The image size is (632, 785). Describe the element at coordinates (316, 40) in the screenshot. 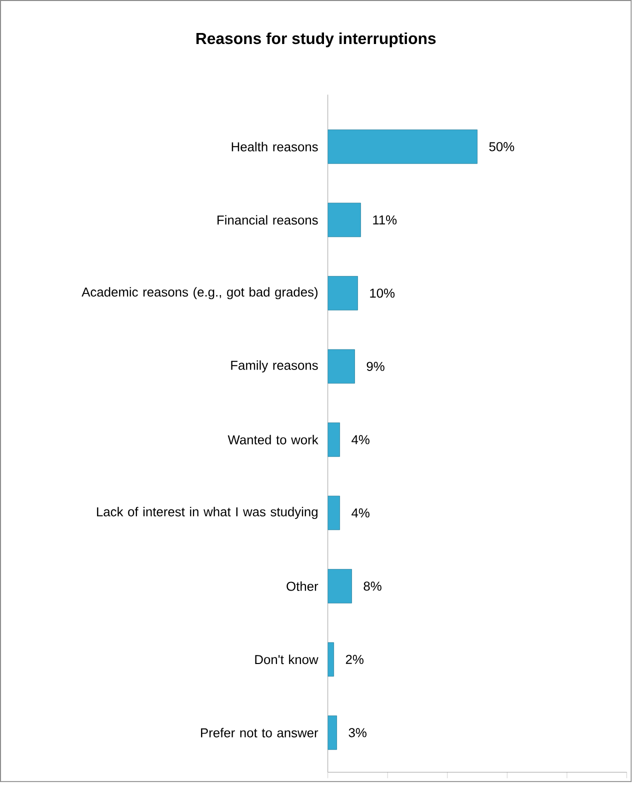

I see `chart-title: Reasons for study interruptions` at that location.